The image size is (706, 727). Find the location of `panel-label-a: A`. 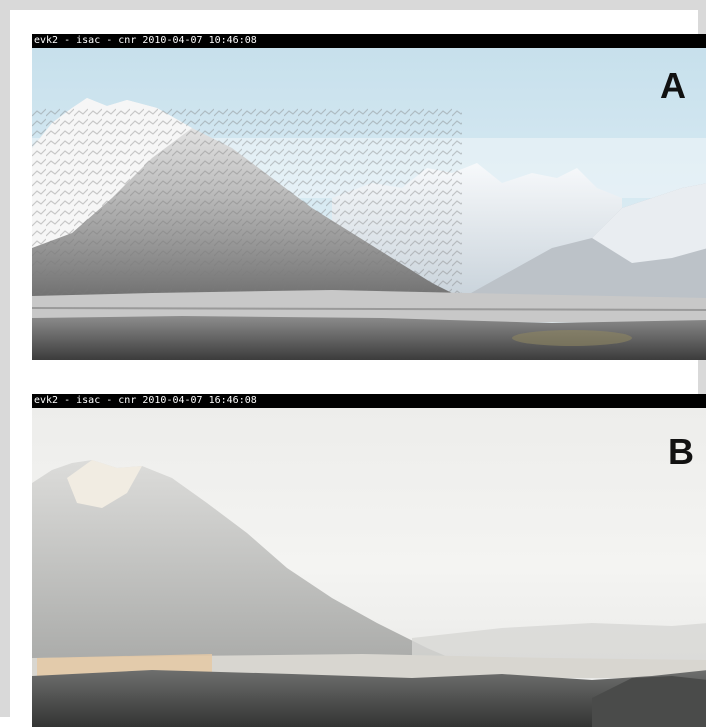

panel-label-a: A is located at coordinates (673, 85).